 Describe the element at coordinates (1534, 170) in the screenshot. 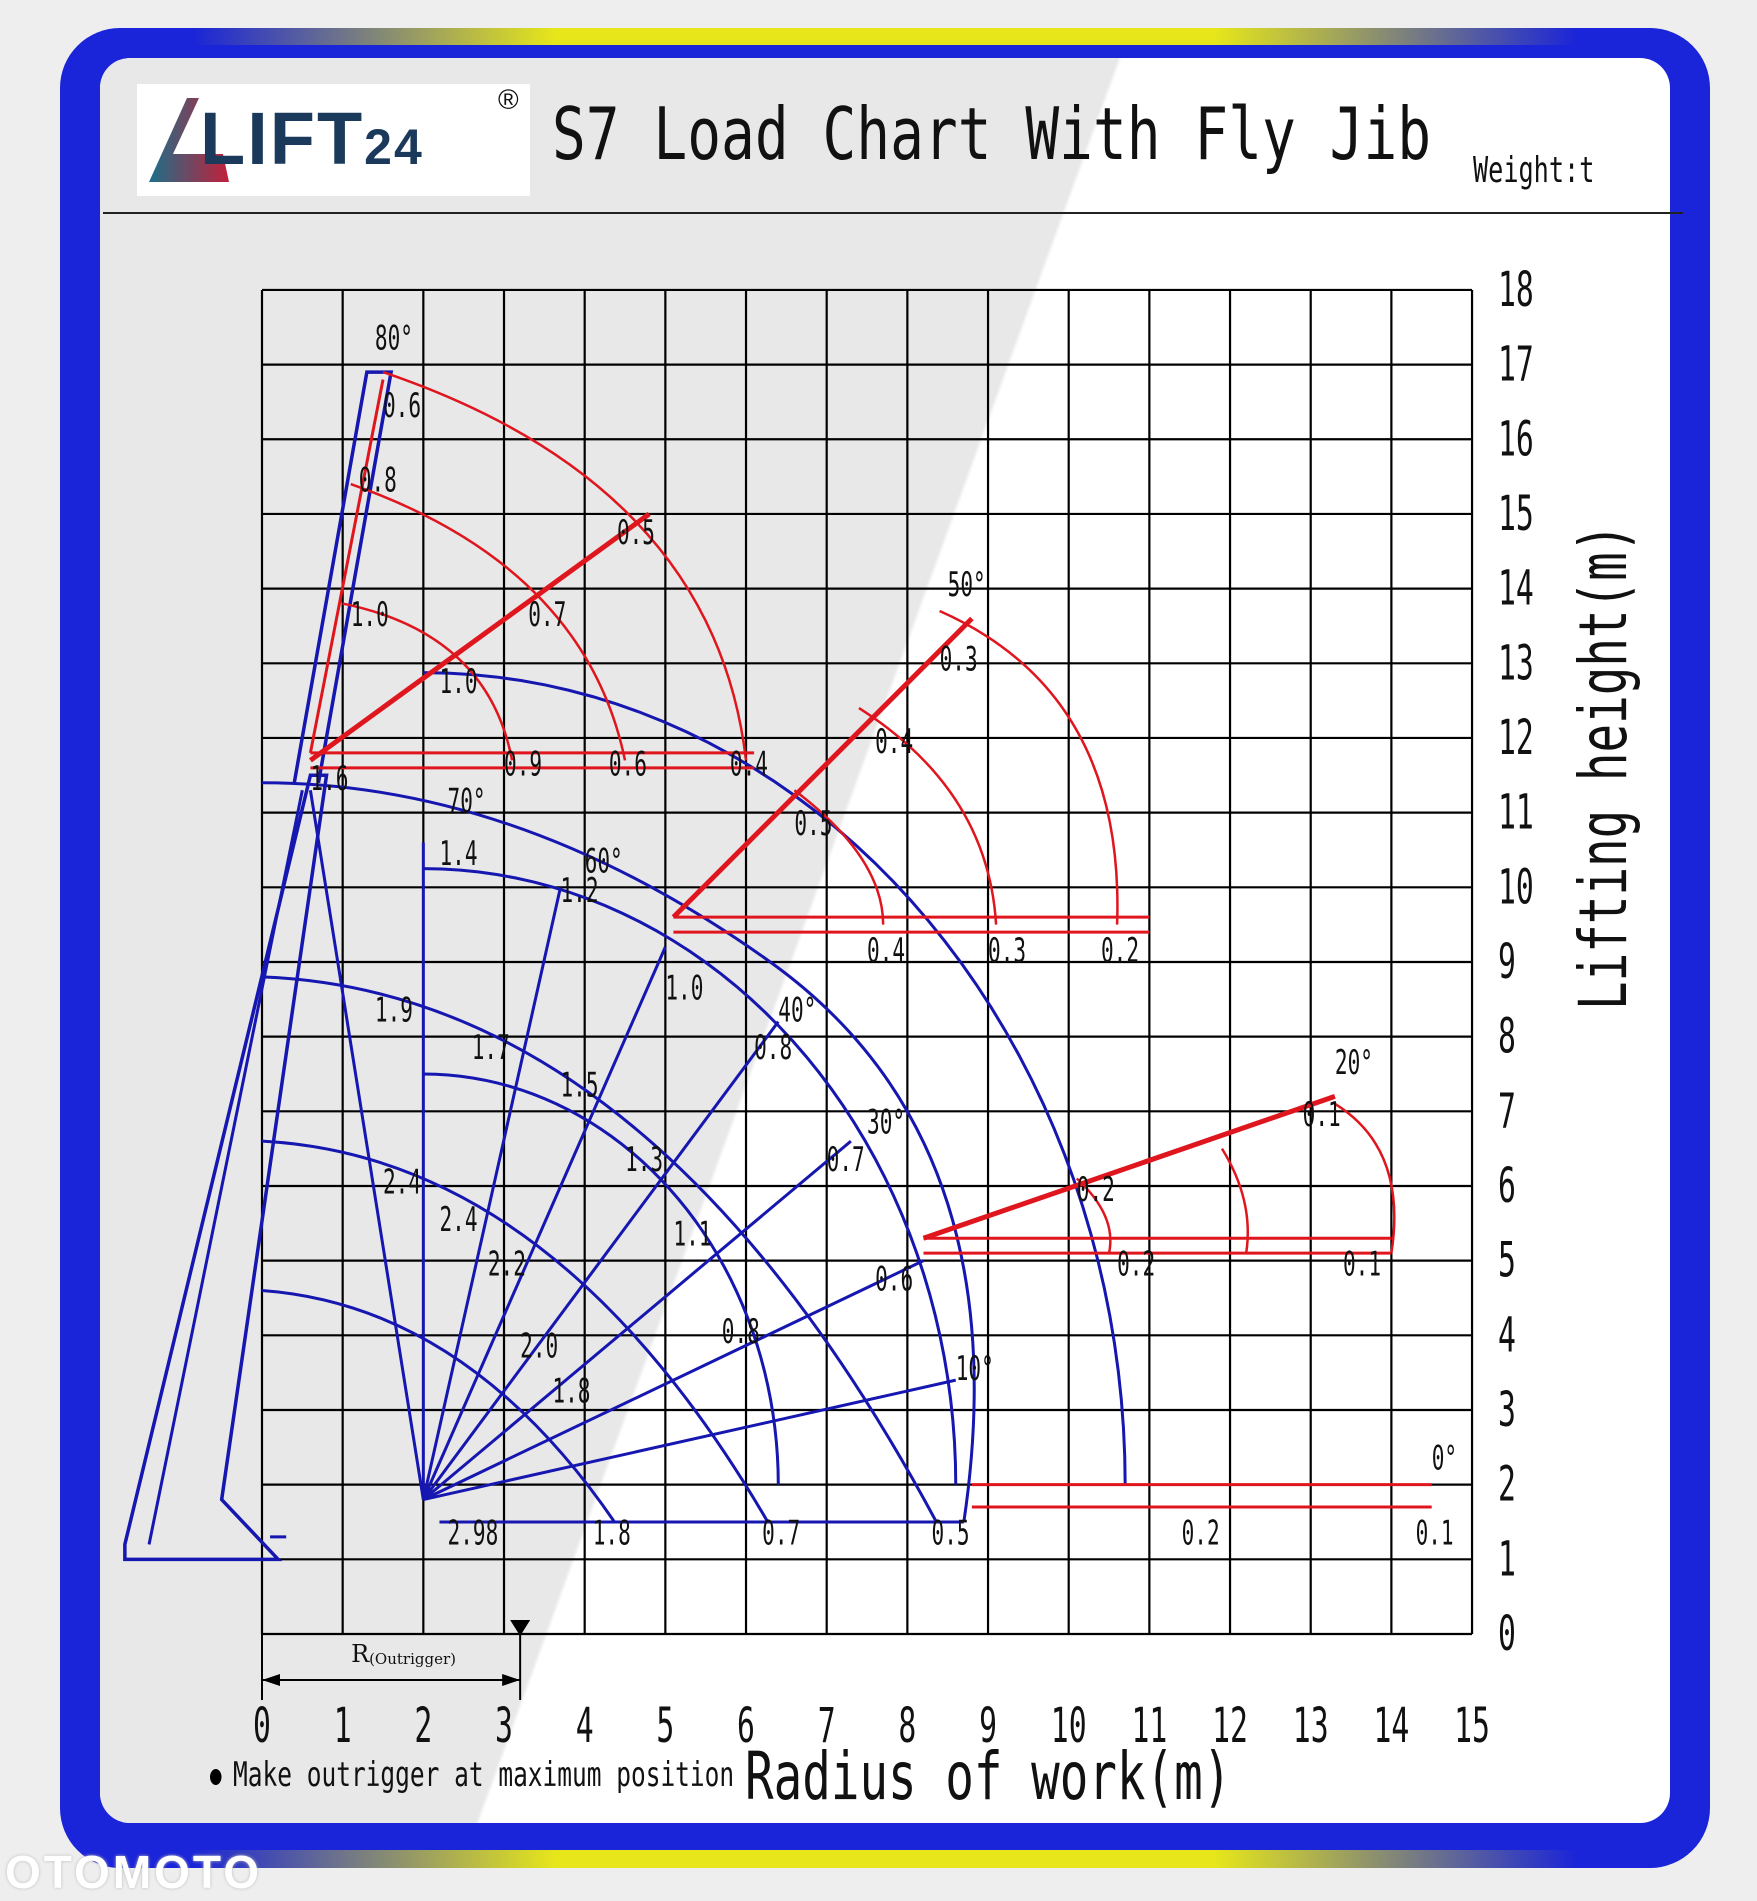

I see `weight-unit: Weight:t` at that location.